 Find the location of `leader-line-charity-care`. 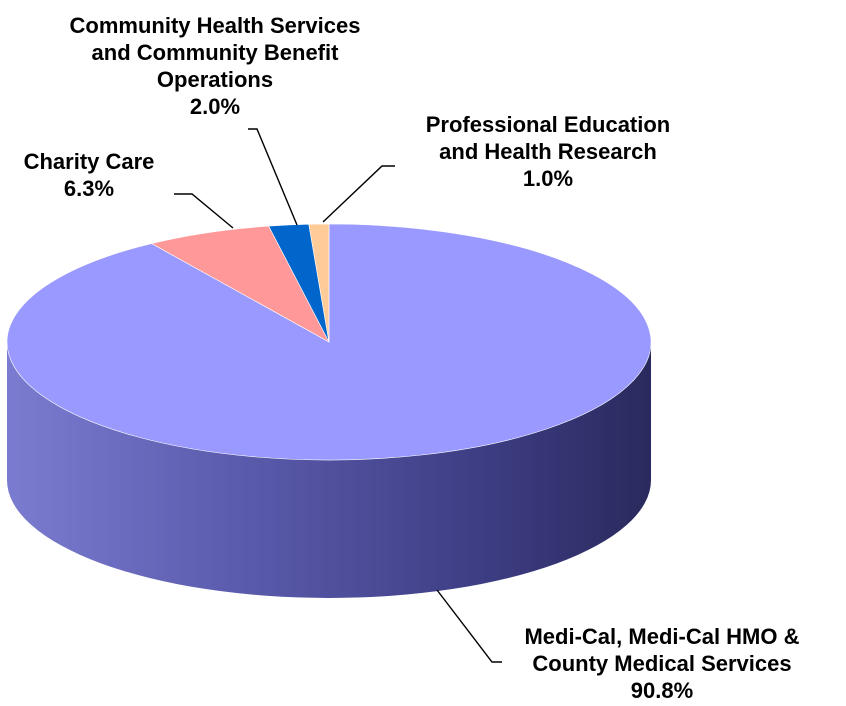

leader-line-charity-care is located at coordinates (204, 211).